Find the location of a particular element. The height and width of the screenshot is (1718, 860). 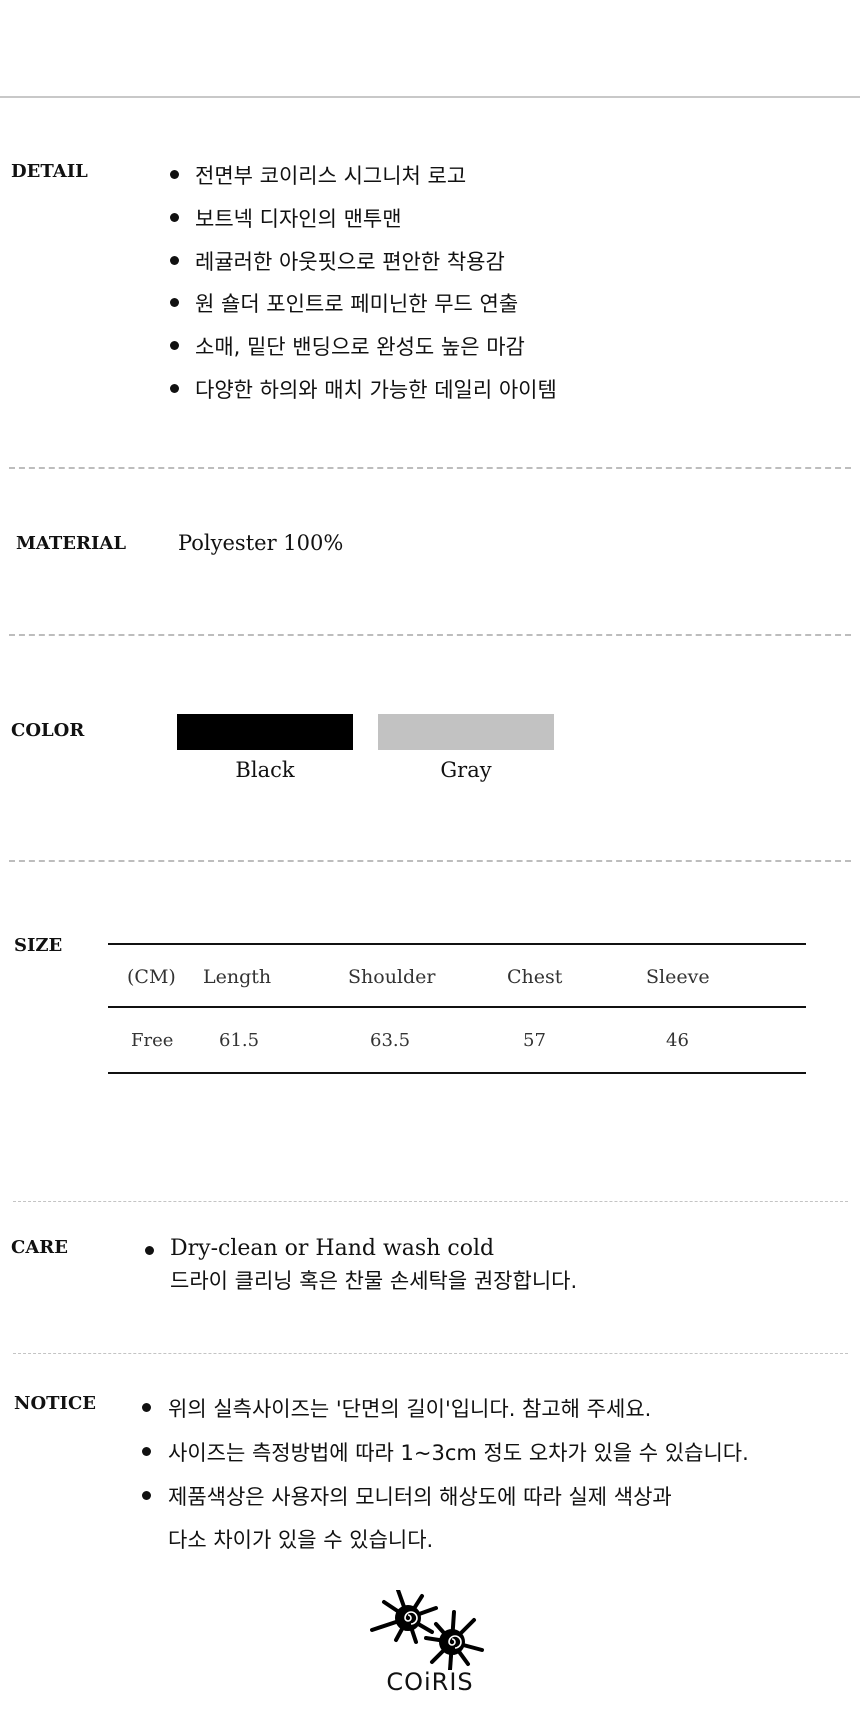

notice-item: 사이즈는 측정방법에 따라 1~3cm 정도 오차가 있을 수 있습니다. is located at coordinates (458, 1453).